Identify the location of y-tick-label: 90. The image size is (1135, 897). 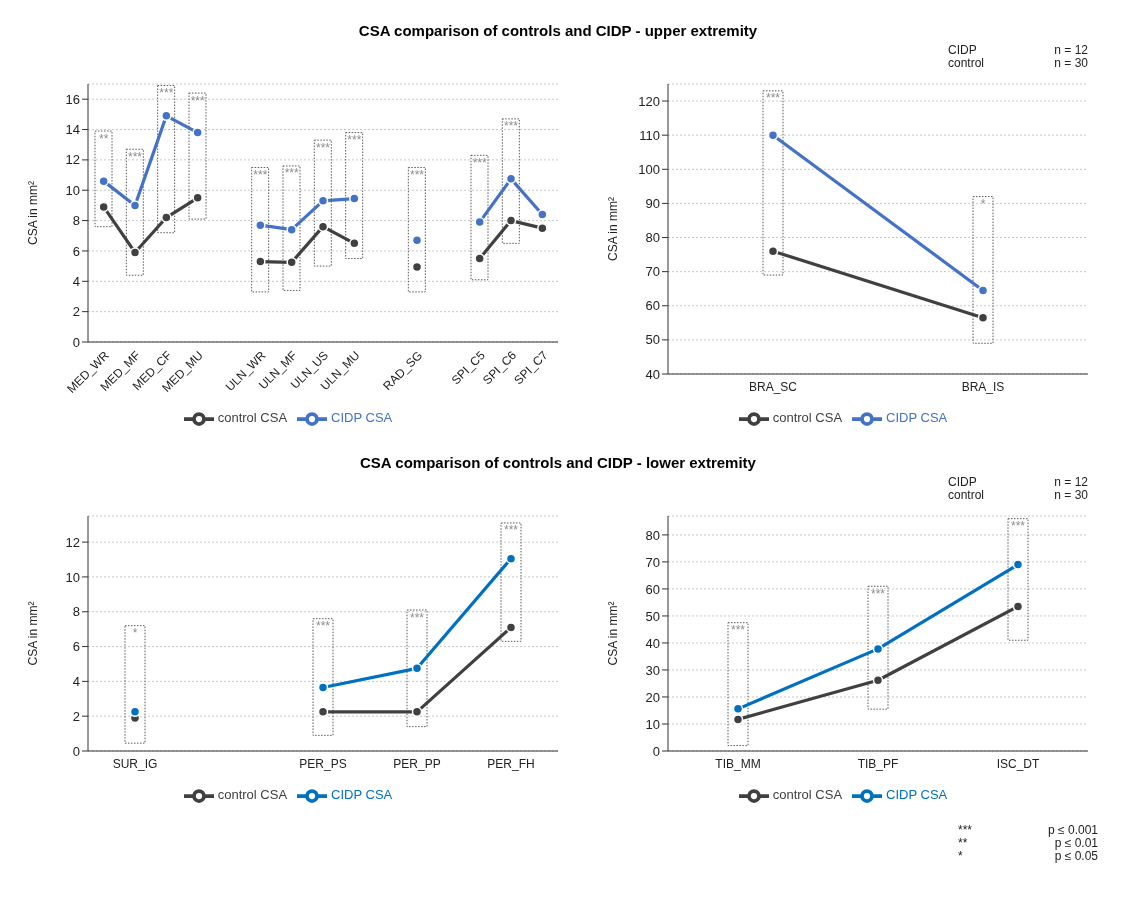
(652, 204).